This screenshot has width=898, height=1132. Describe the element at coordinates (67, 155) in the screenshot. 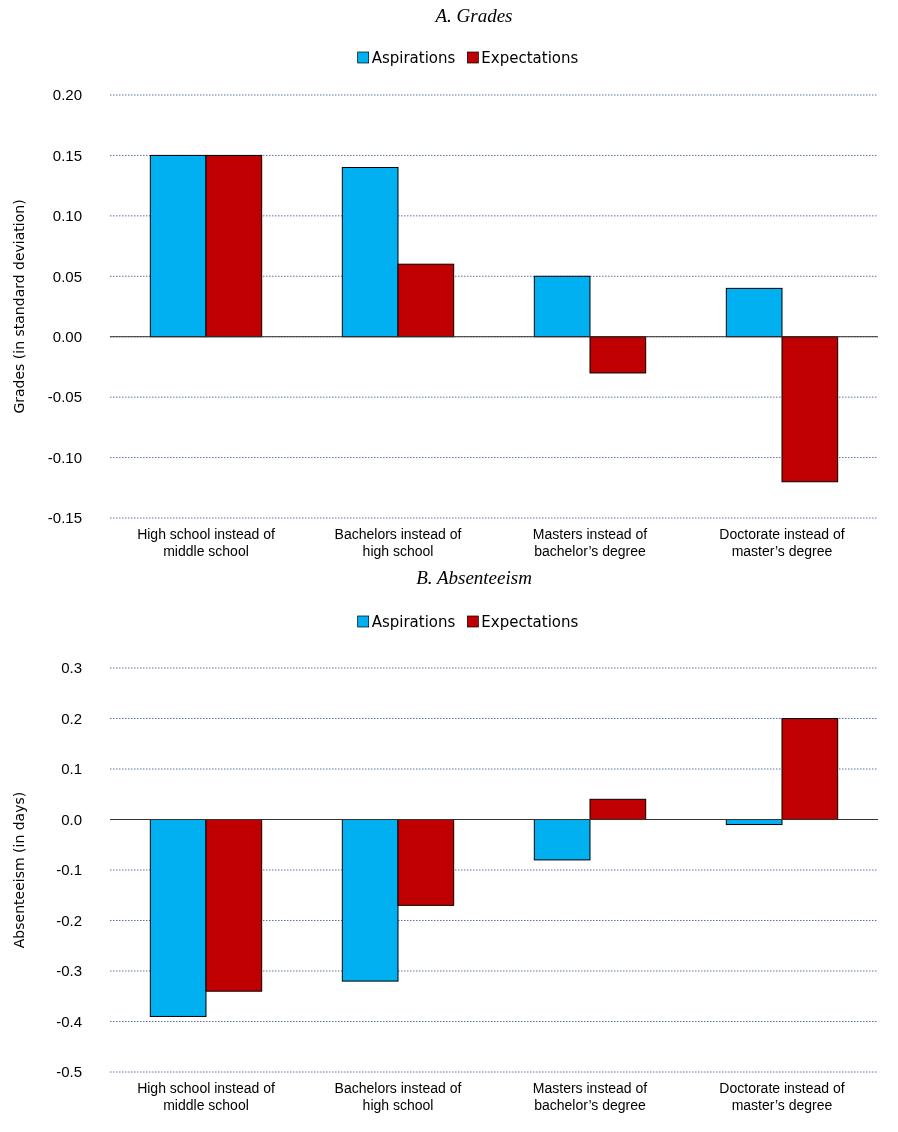

I see `y-tick-label: 0.15` at that location.